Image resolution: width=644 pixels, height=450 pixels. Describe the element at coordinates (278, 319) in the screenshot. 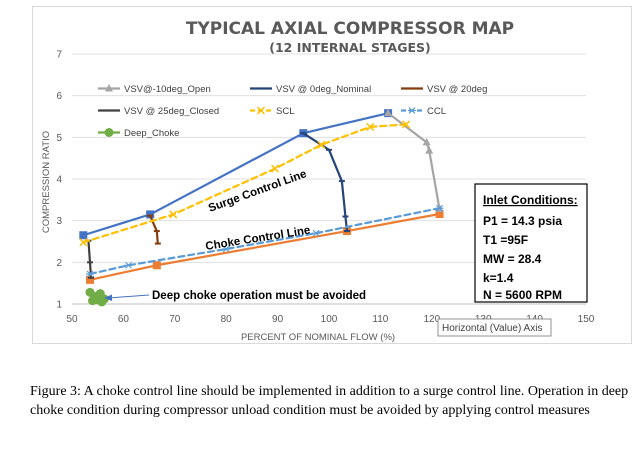

I see `x-tick-label: 90` at that location.